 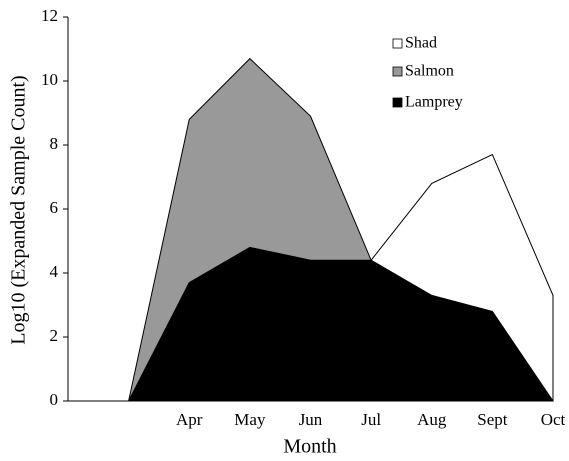 What do you see at coordinates (371, 419) in the screenshot?
I see `x-tick-label: Jul` at bounding box center [371, 419].